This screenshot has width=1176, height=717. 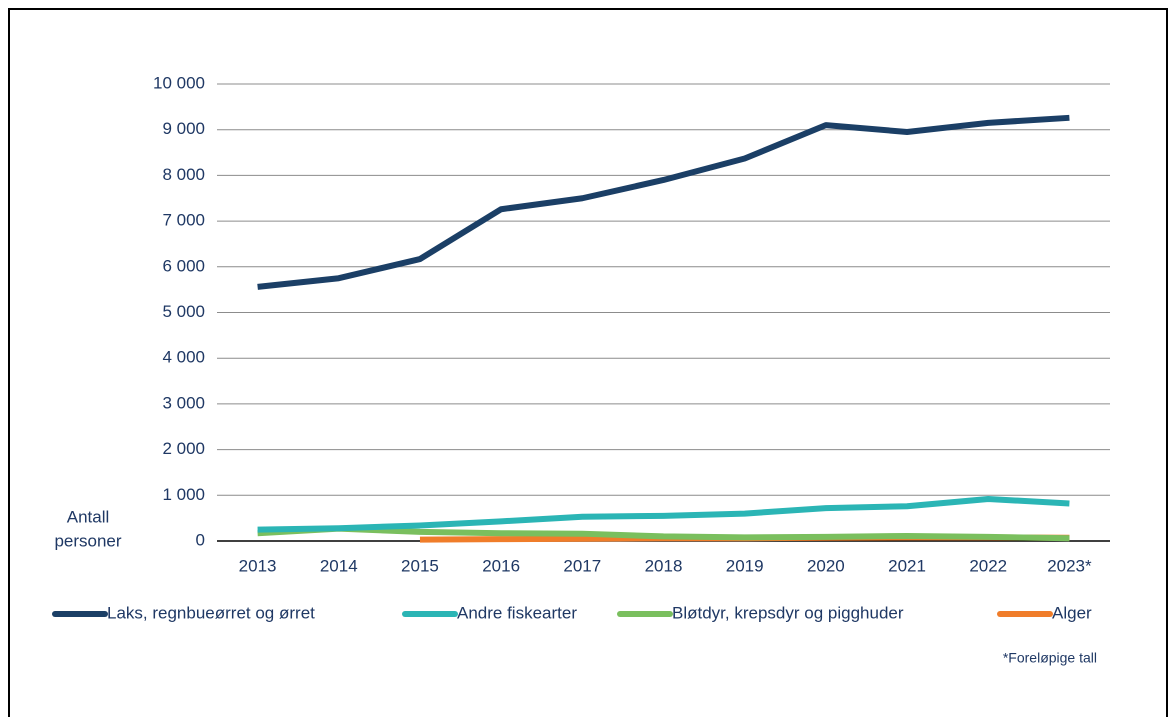 What do you see at coordinates (582, 565) in the screenshot?
I see `x-tick-label: 2017` at bounding box center [582, 565].